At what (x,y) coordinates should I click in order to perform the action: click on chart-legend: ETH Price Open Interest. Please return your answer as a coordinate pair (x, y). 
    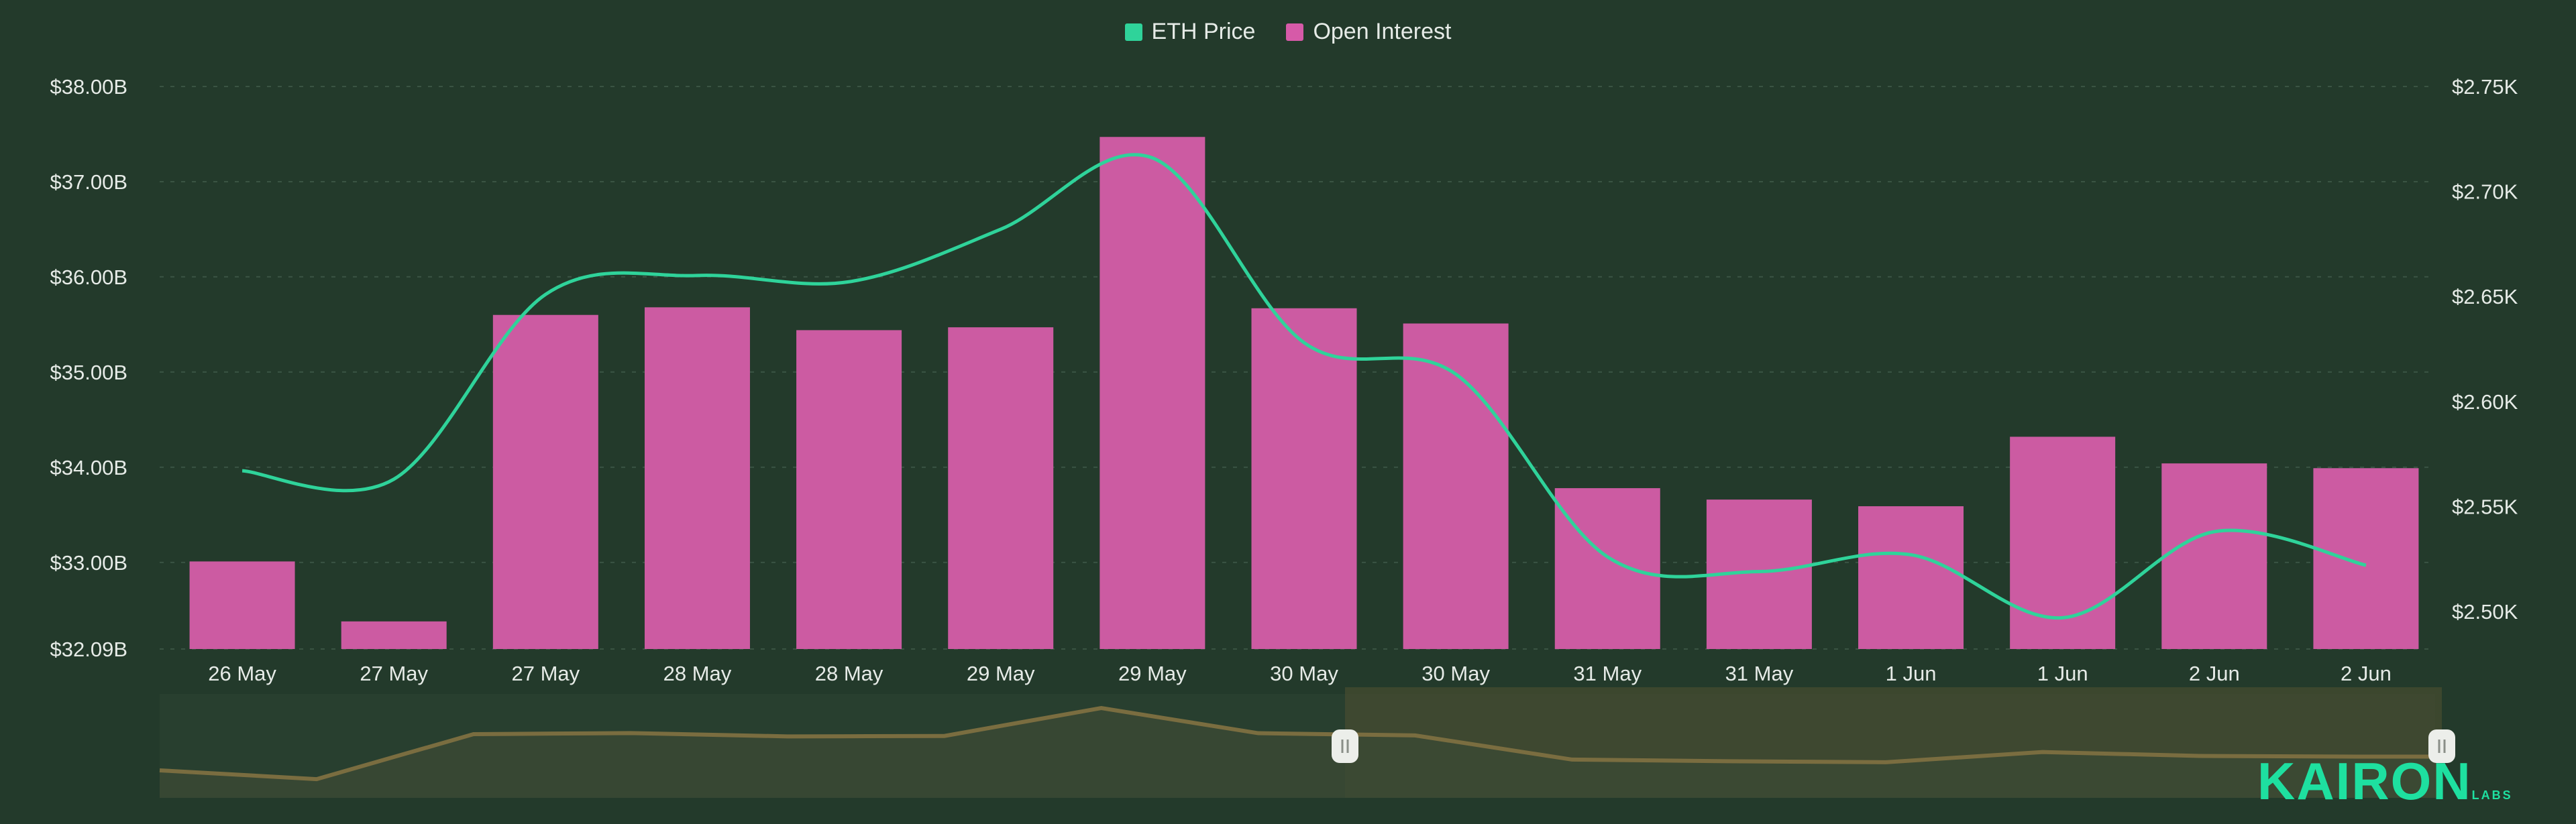
    Looking at the image, I should click on (1288, 32).